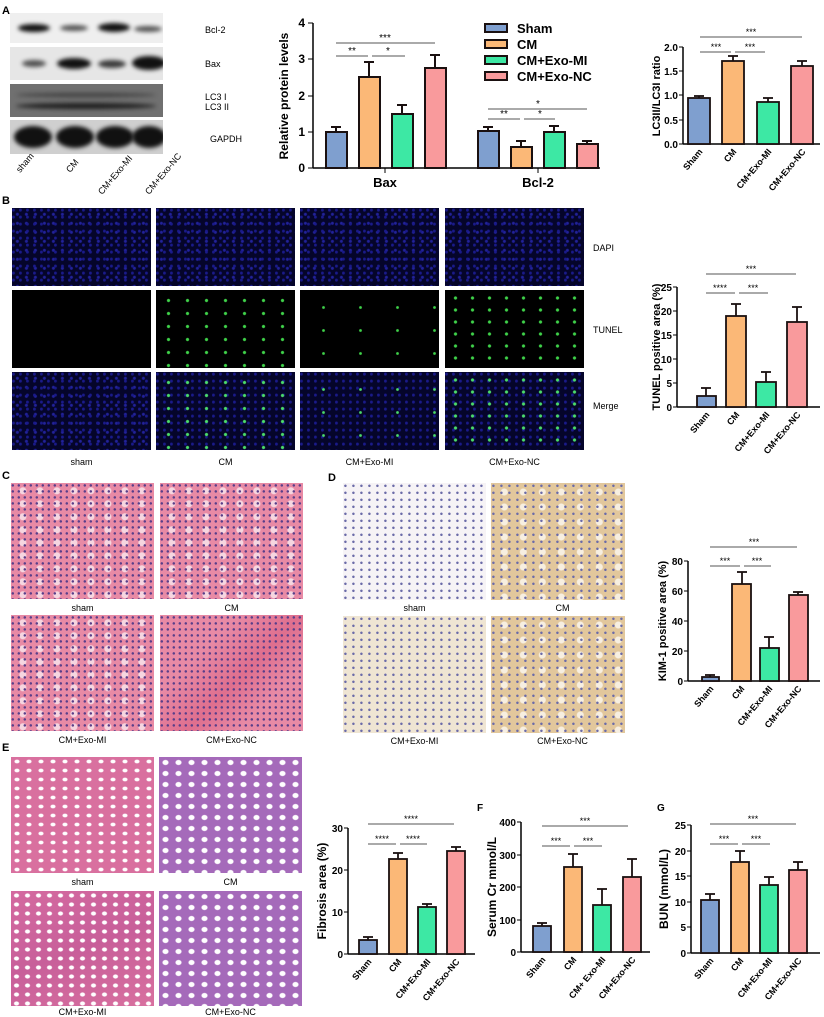 This screenshot has height=1017, width=824. What do you see at coordinates (226, 139) in the screenshot?
I see `blot-label-gapdh: GAPDH` at bounding box center [226, 139].